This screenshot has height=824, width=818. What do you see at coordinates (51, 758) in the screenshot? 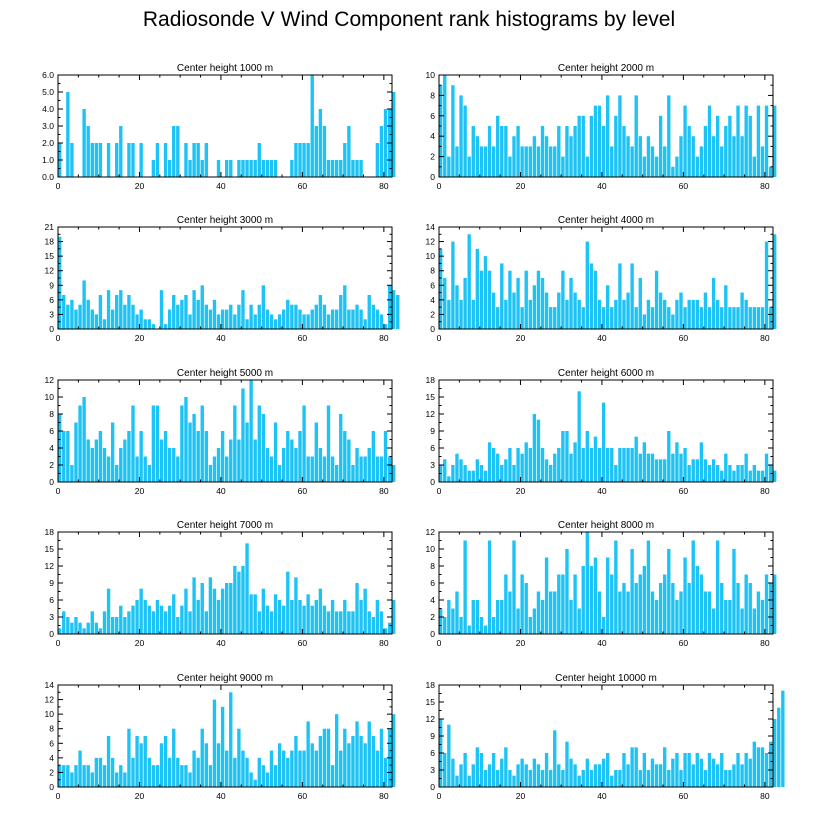
I see `y-tick-label: 4` at bounding box center [51, 758].